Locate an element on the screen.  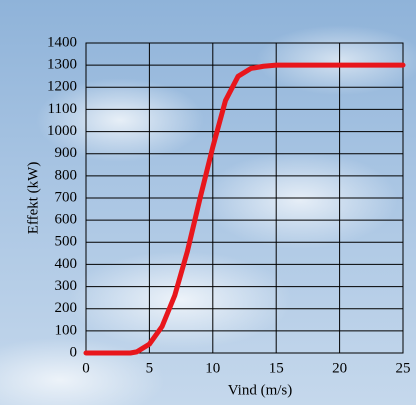
y-tick-label: 0 is located at coordinates (74, 352).